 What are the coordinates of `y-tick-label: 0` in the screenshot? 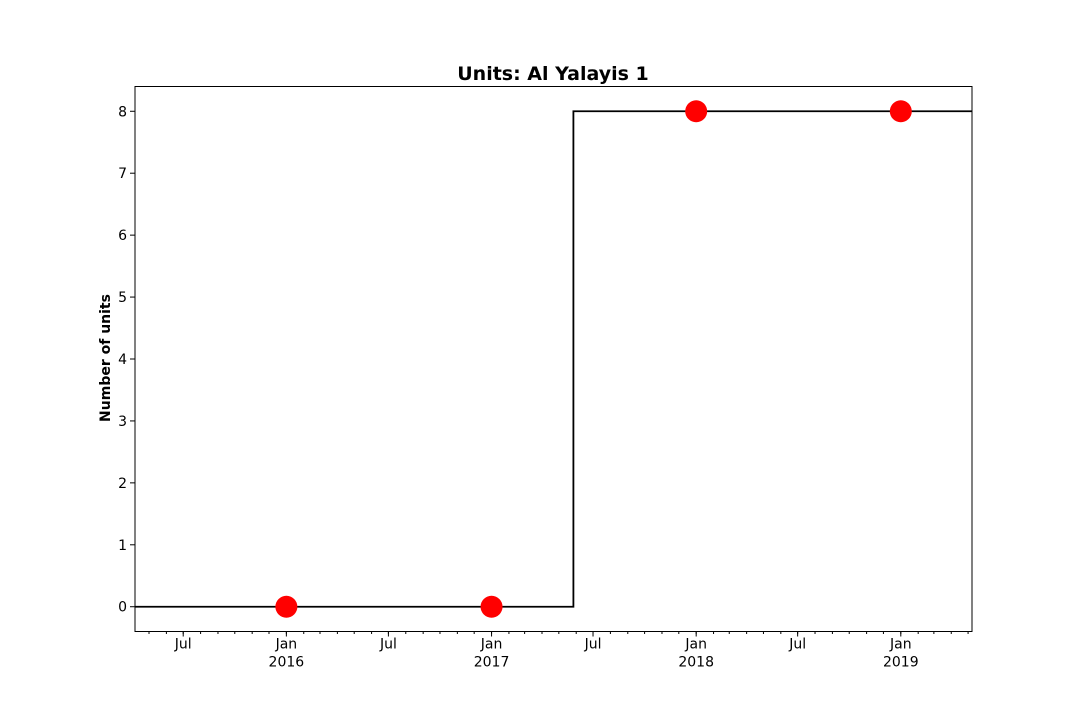 It's located at (122, 608).